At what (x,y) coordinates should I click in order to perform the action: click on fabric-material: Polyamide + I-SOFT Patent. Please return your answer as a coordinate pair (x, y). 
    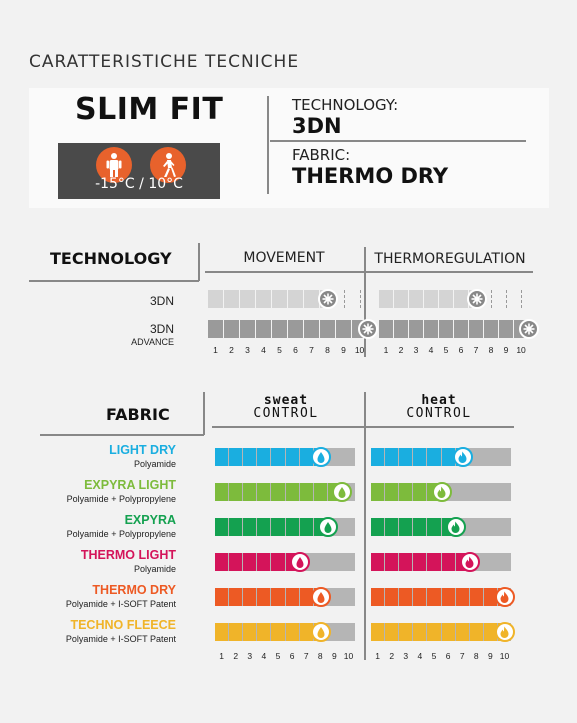
    Looking at the image, I should click on (120, 604).